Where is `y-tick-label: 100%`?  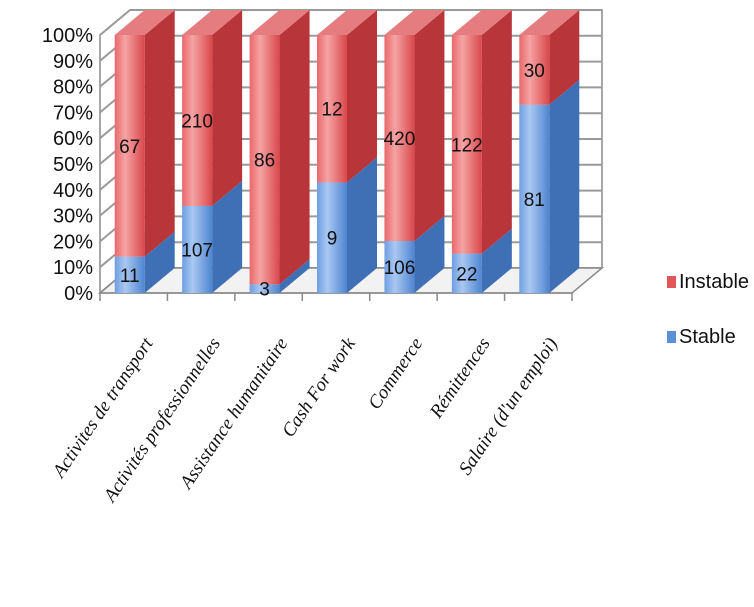 y-tick-label: 100% is located at coordinates (67, 36).